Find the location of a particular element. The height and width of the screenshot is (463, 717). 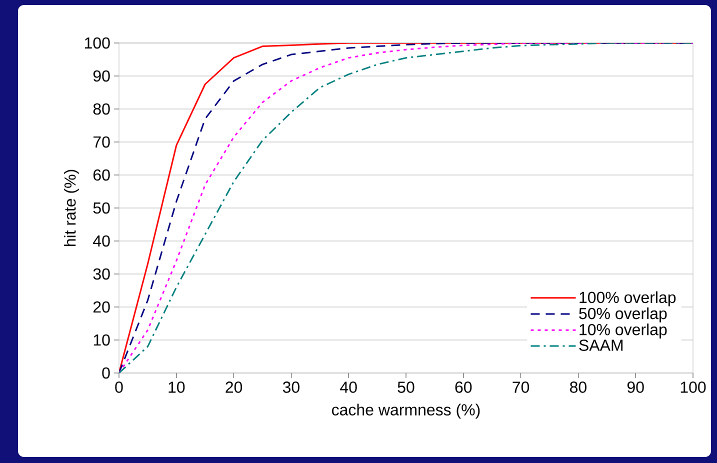

y-tick-label: 30 is located at coordinates (101, 274).